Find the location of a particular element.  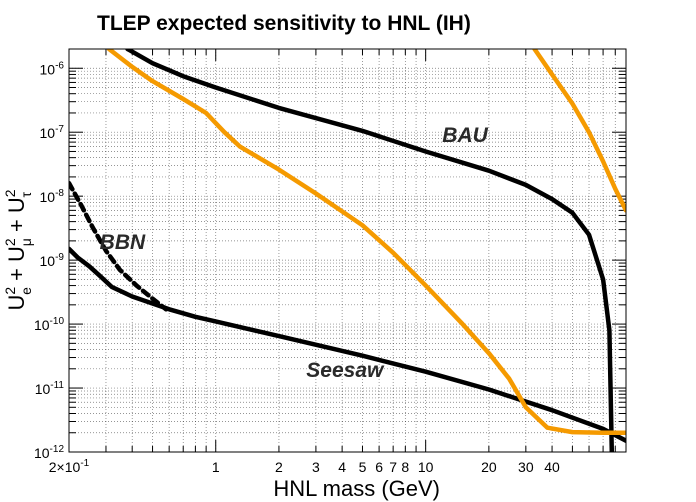

annotation-seesaw: Seesaw is located at coordinates (345, 370).